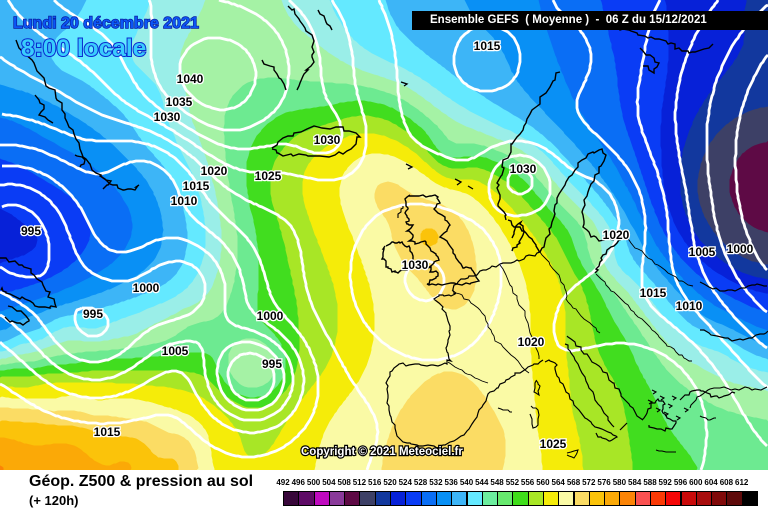  What do you see at coordinates (83, 48) in the screenshot?
I see `svg-text: 8:00 locale` at bounding box center [83, 48].